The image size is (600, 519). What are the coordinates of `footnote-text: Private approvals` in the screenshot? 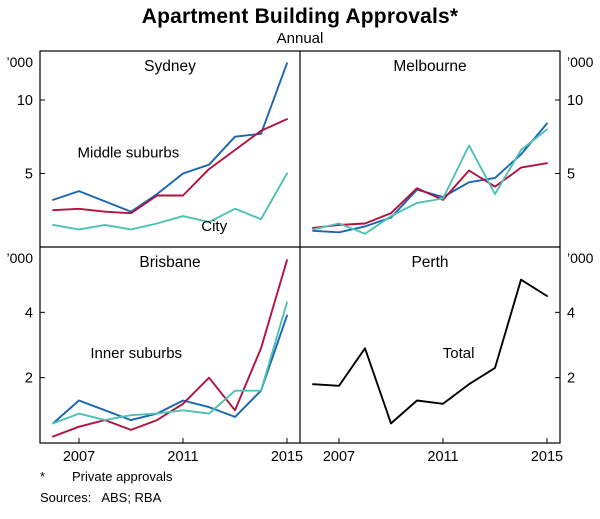 It's located at (122, 476).